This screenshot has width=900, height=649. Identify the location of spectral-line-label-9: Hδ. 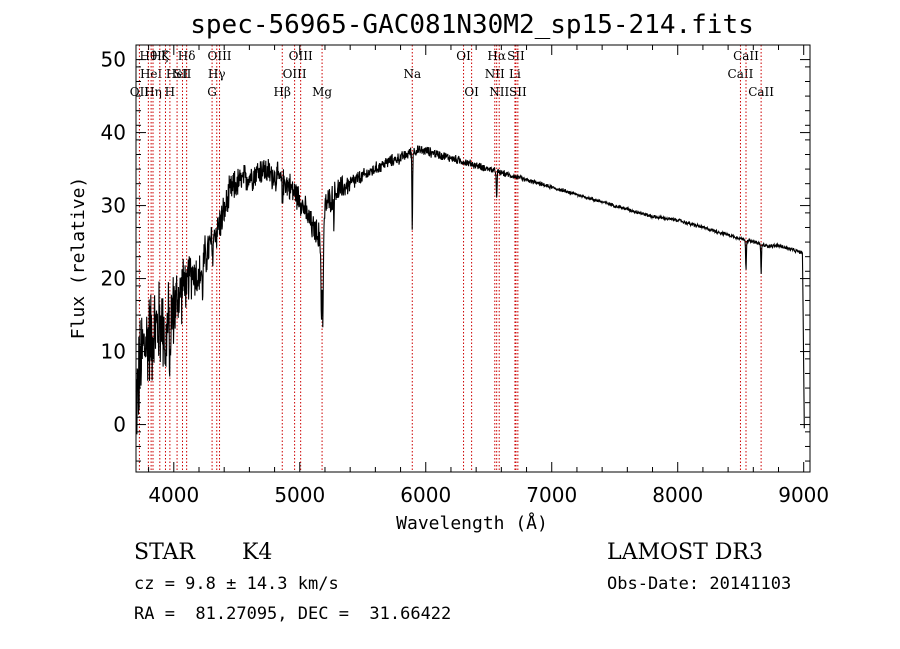
(187, 56).